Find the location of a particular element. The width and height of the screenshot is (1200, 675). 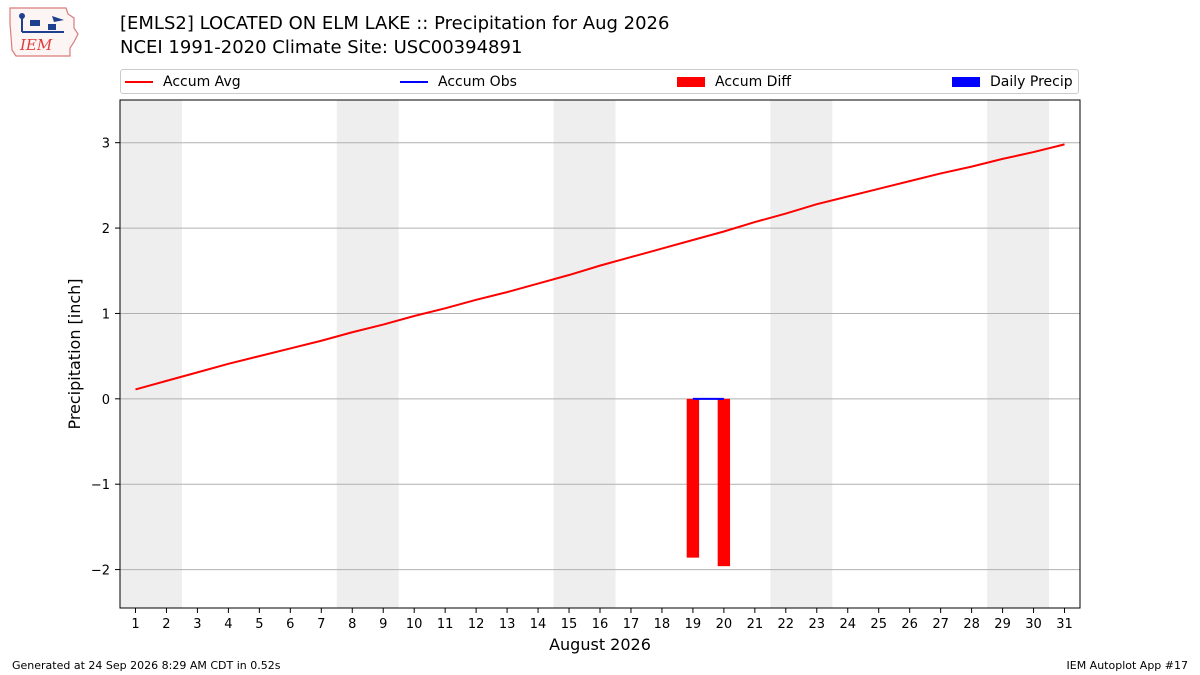

legend-swatch-daily-precip is located at coordinates (966, 82).